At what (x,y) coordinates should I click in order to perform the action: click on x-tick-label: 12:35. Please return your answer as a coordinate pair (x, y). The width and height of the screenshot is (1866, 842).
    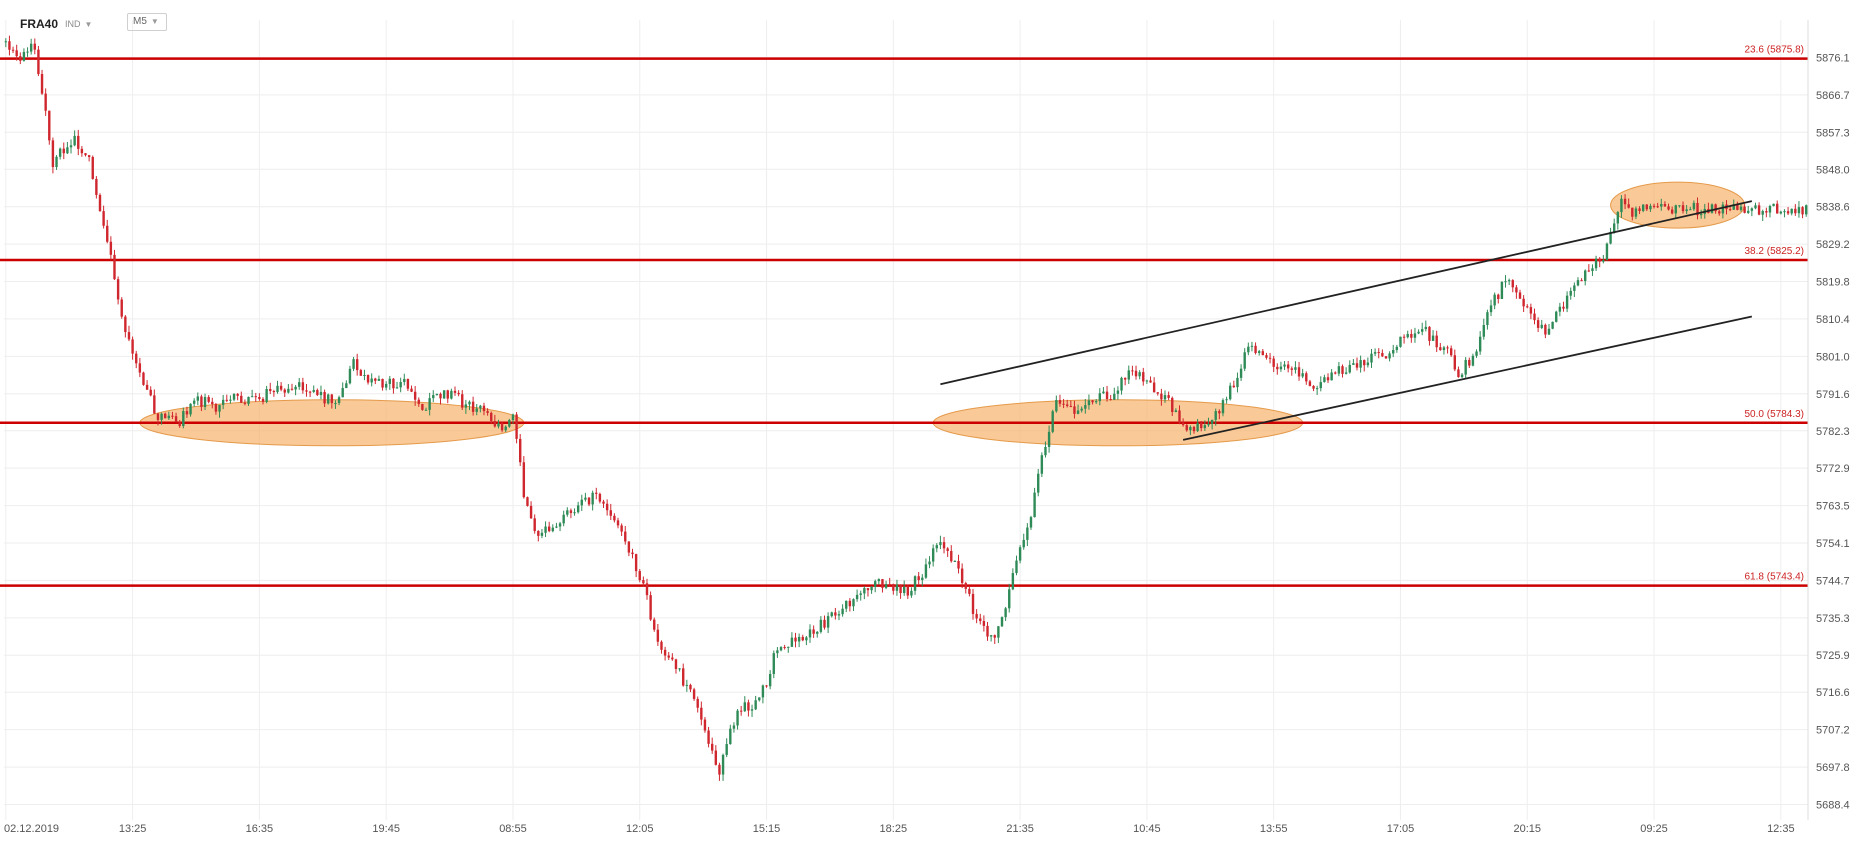
    Looking at the image, I should click on (1781, 829).